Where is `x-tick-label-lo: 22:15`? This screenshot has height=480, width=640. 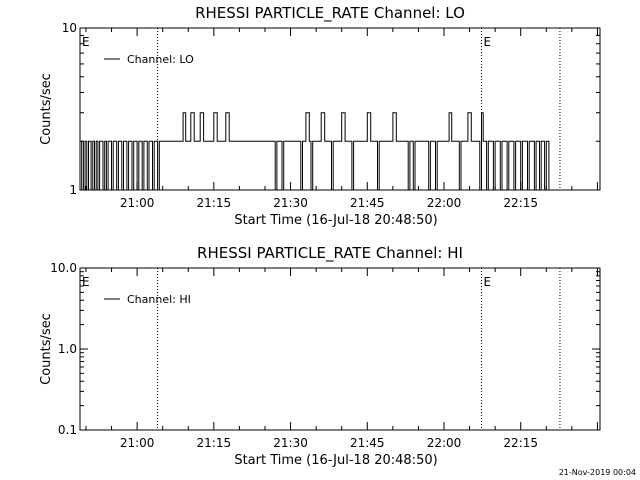
x-tick-label-lo: 22:15 is located at coordinates (520, 203).